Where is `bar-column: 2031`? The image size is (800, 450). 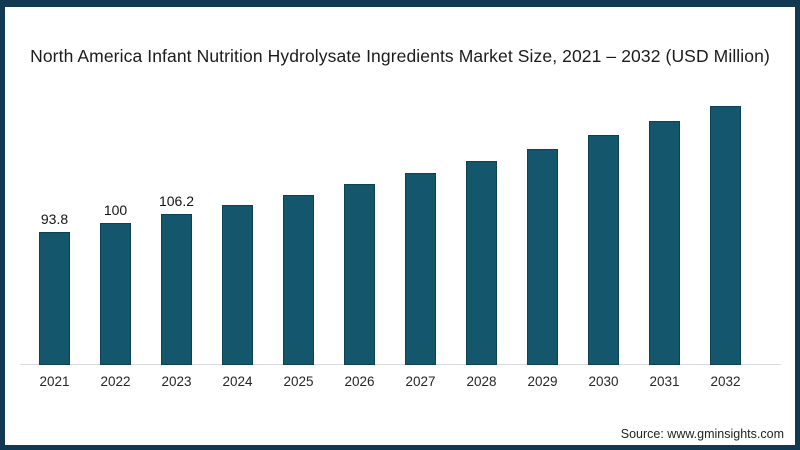
bar-column: 2031 is located at coordinates (664, 239).